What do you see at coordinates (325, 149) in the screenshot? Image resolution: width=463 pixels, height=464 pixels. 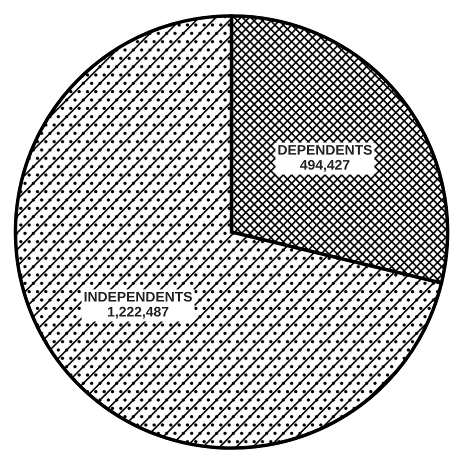 I see `slice-label: DEPENDENTS` at bounding box center [325, 149].